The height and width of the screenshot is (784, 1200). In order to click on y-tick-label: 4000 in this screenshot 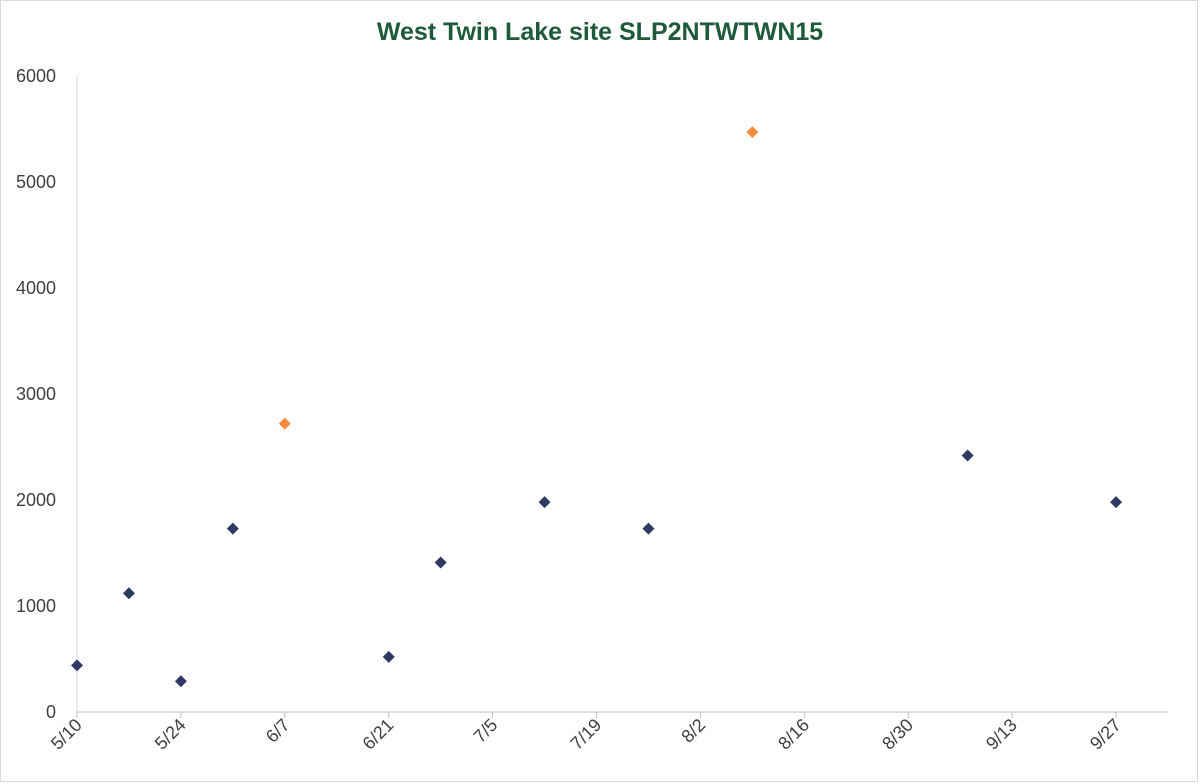, I will do `click(36, 288)`.